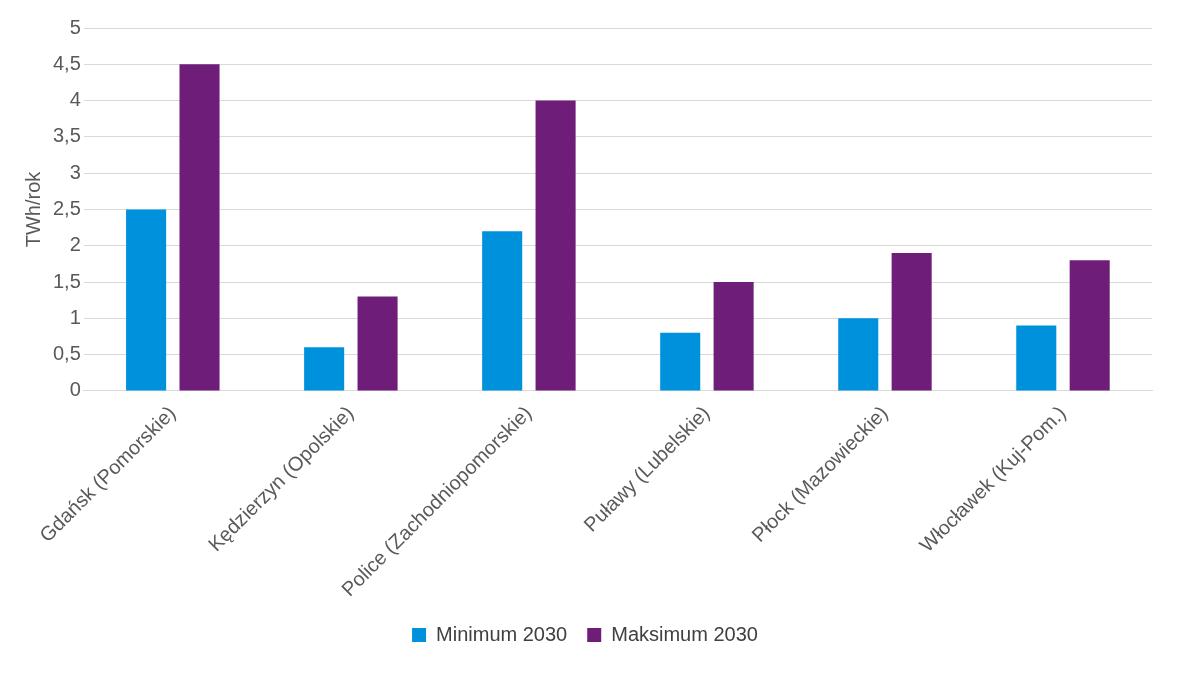  Describe the element at coordinates (75, 244) in the screenshot. I see `y-tick-label: 2` at that location.